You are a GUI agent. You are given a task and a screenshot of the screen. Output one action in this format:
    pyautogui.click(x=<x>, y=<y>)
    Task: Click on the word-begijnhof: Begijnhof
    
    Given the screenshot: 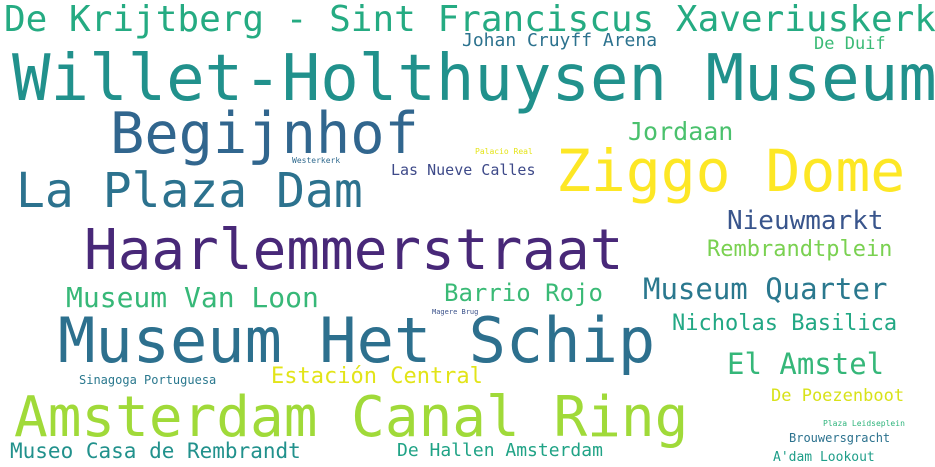 What is the action you would take?
    pyautogui.click(x=264, y=134)
    